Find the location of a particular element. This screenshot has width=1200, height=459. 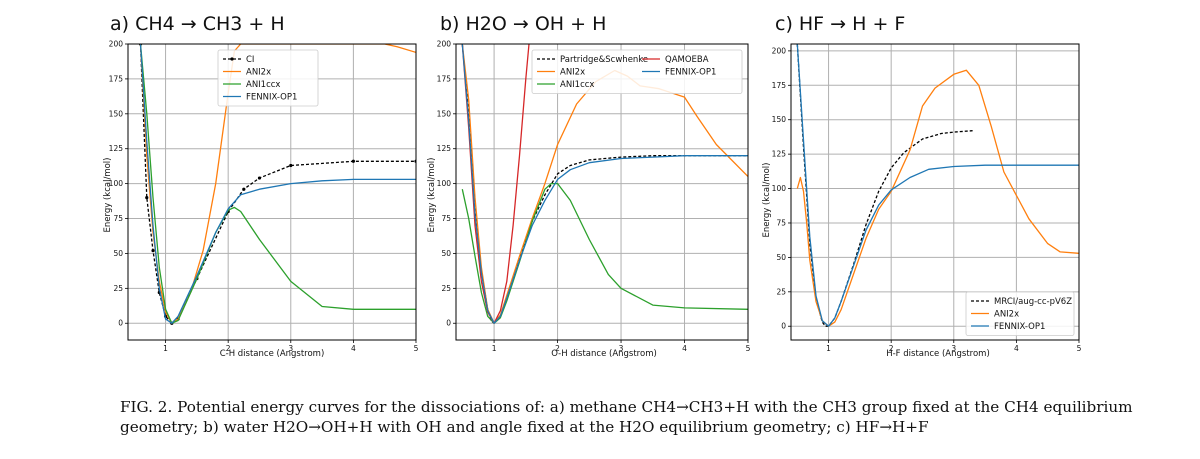

legend-label: QAMOEBA is located at coordinates (687, 60).